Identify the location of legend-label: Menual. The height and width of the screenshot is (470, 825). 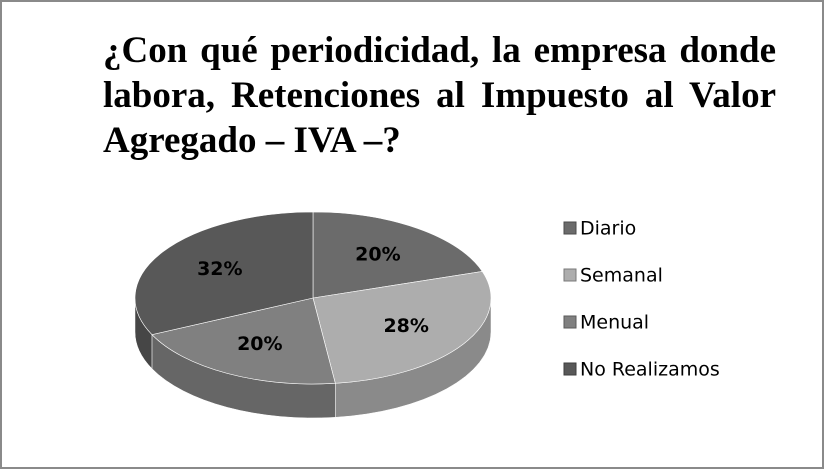
(614, 323).